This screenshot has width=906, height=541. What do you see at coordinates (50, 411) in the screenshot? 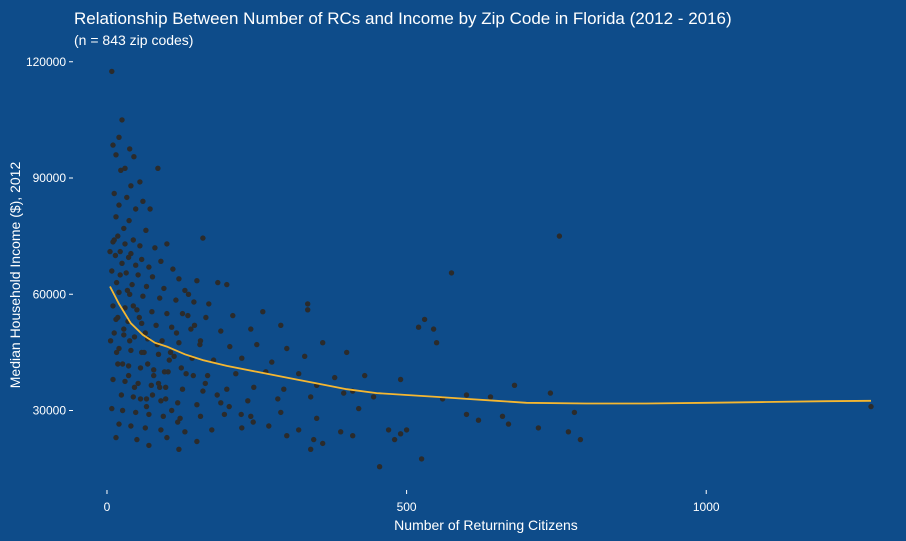
I see `y-tick-label: 30000` at bounding box center [50, 411].